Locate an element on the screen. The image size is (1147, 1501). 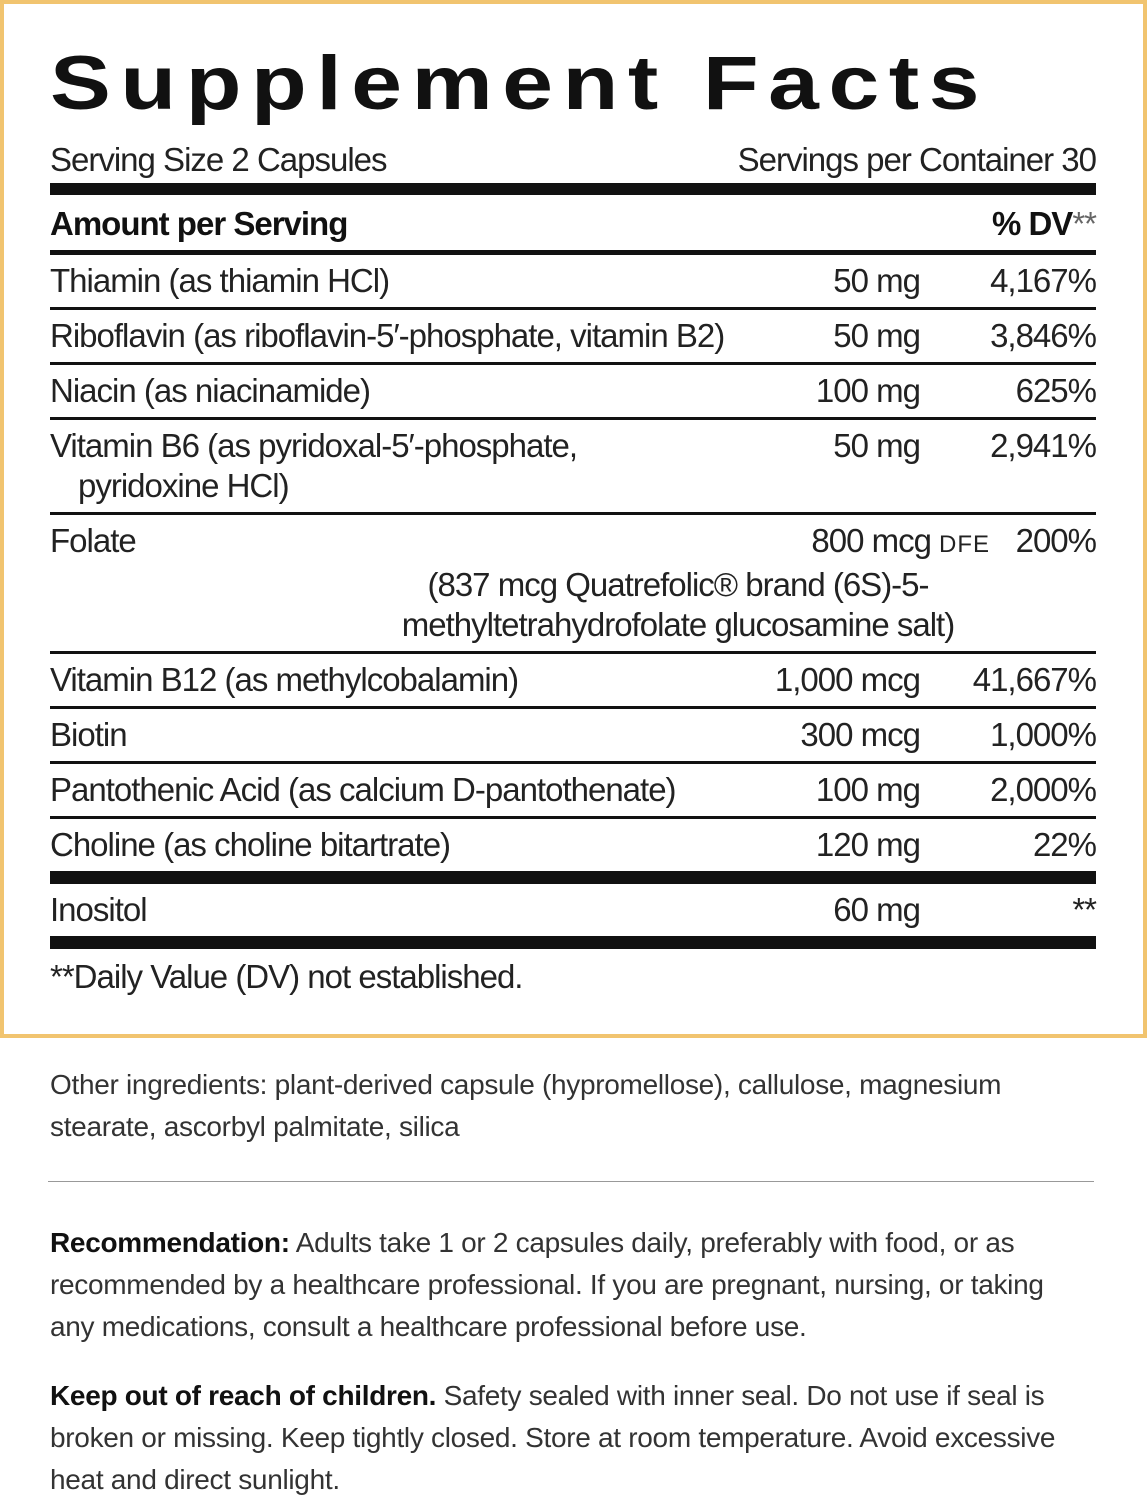
daily-value: 4,167% is located at coordinates (1043, 280).